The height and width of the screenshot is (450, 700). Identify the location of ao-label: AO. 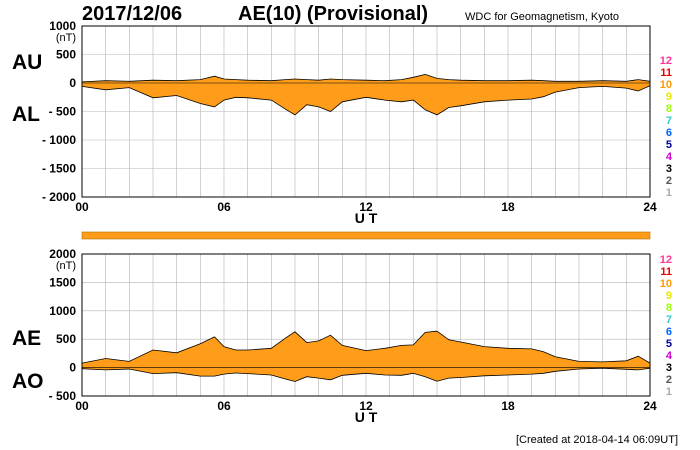
(28, 381).